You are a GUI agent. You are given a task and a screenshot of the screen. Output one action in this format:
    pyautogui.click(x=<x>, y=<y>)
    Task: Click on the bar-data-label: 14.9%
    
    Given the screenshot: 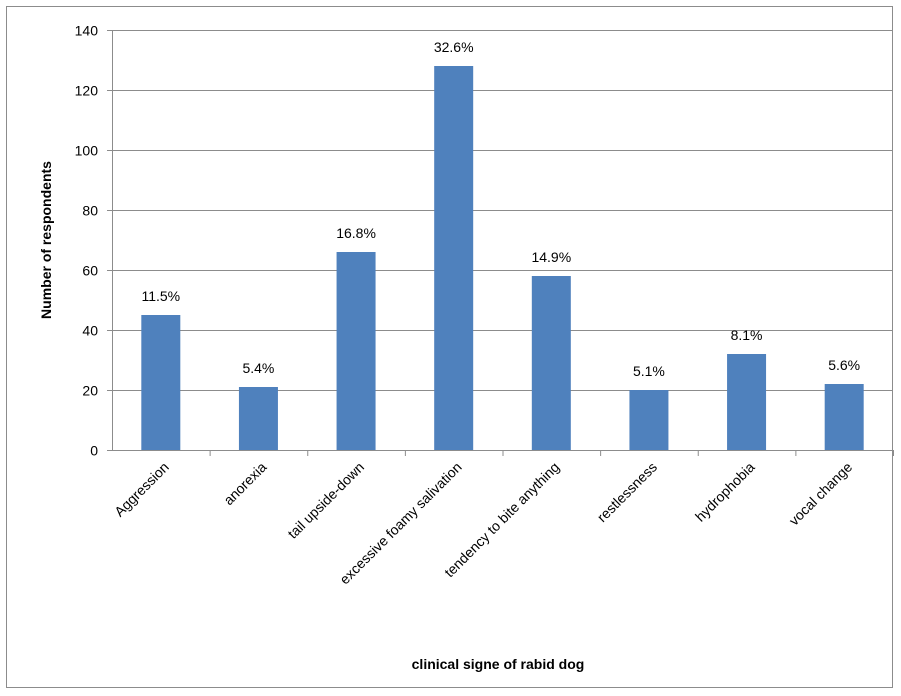 What is the action you would take?
    pyautogui.click(x=551, y=257)
    